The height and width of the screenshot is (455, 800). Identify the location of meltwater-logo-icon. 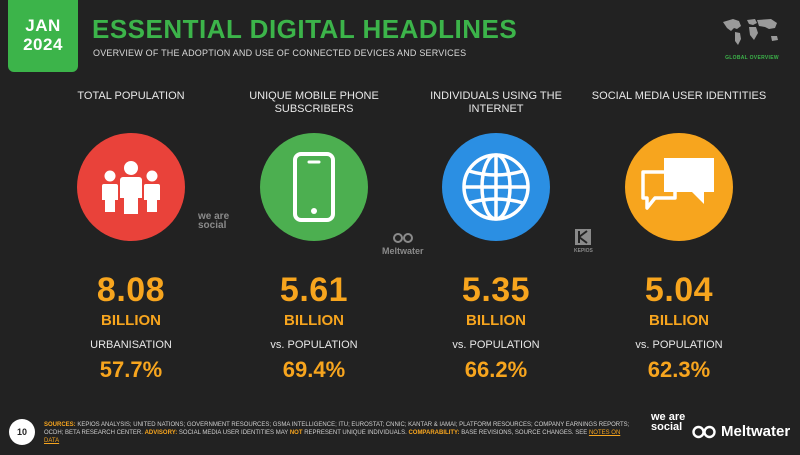
(402, 238).